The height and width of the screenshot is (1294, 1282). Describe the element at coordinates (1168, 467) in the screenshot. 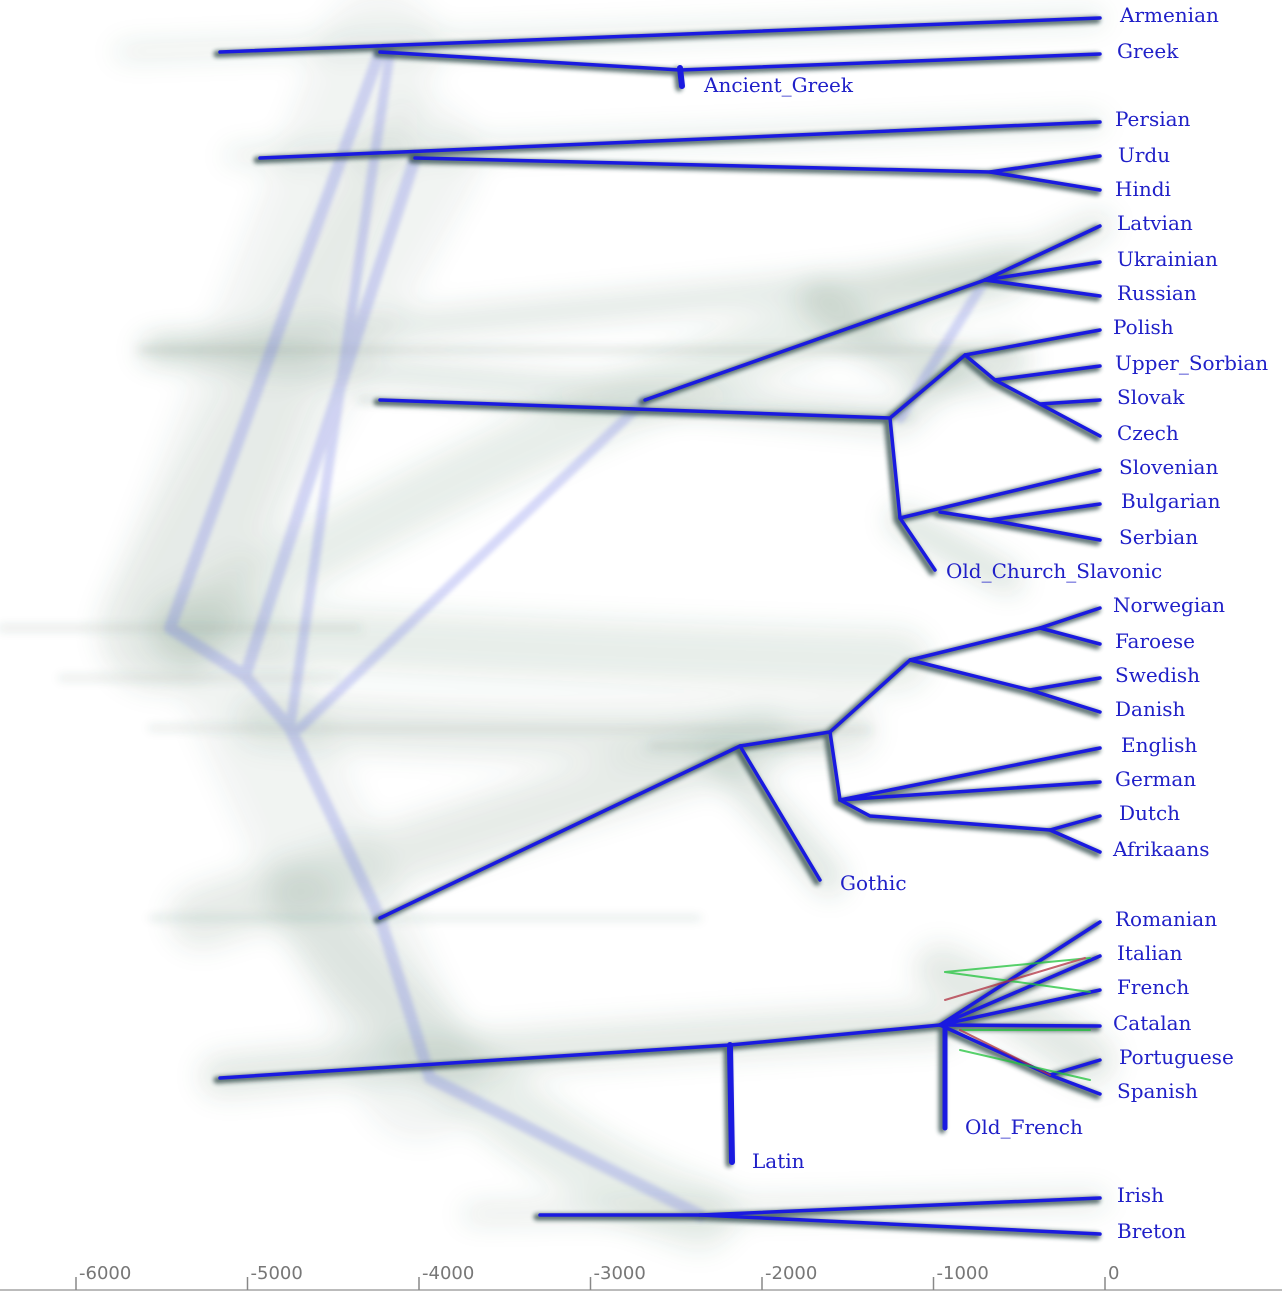

I see `leaf-label-slovenian: Slovenian` at that location.